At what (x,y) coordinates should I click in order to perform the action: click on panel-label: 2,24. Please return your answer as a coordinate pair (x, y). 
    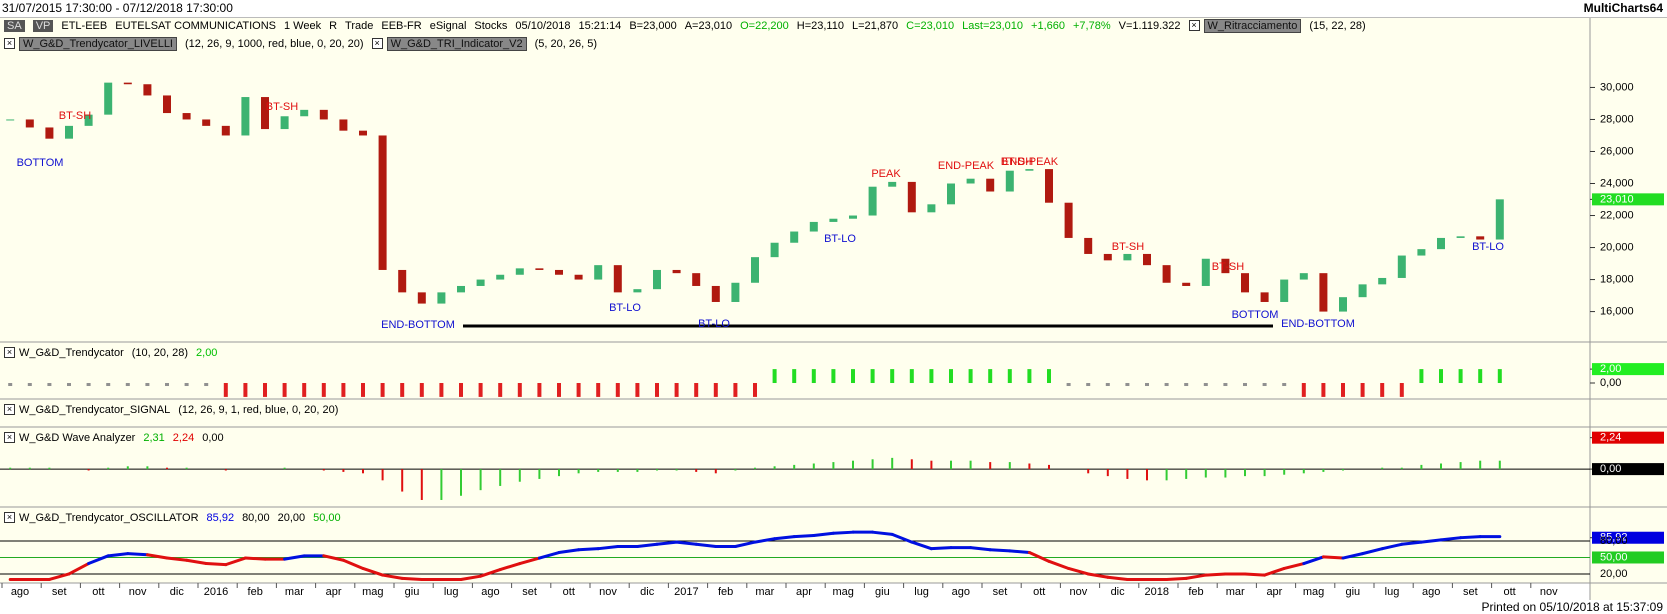
    Looking at the image, I should click on (183, 437).